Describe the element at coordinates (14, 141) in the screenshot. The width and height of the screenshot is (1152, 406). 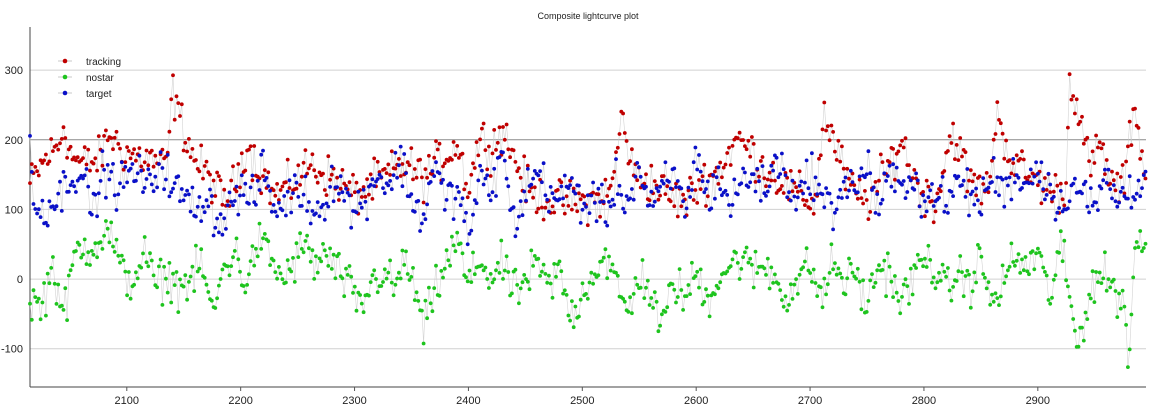
I see `y-tick-label-200: 200` at that location.